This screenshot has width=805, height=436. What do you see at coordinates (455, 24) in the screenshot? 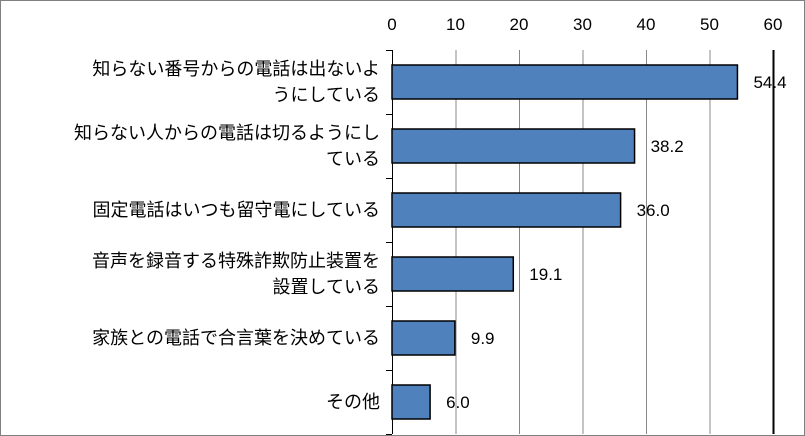
I see `x-tick-label: 10` at bounding box center [455, 24].